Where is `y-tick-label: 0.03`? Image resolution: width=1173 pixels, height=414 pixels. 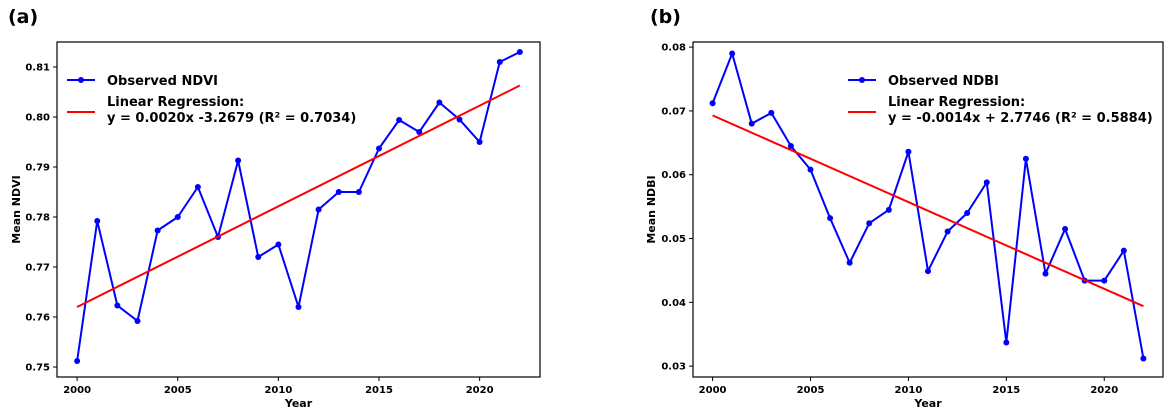
y-tick-label: 0.03 is located at coordinates (673, 367).